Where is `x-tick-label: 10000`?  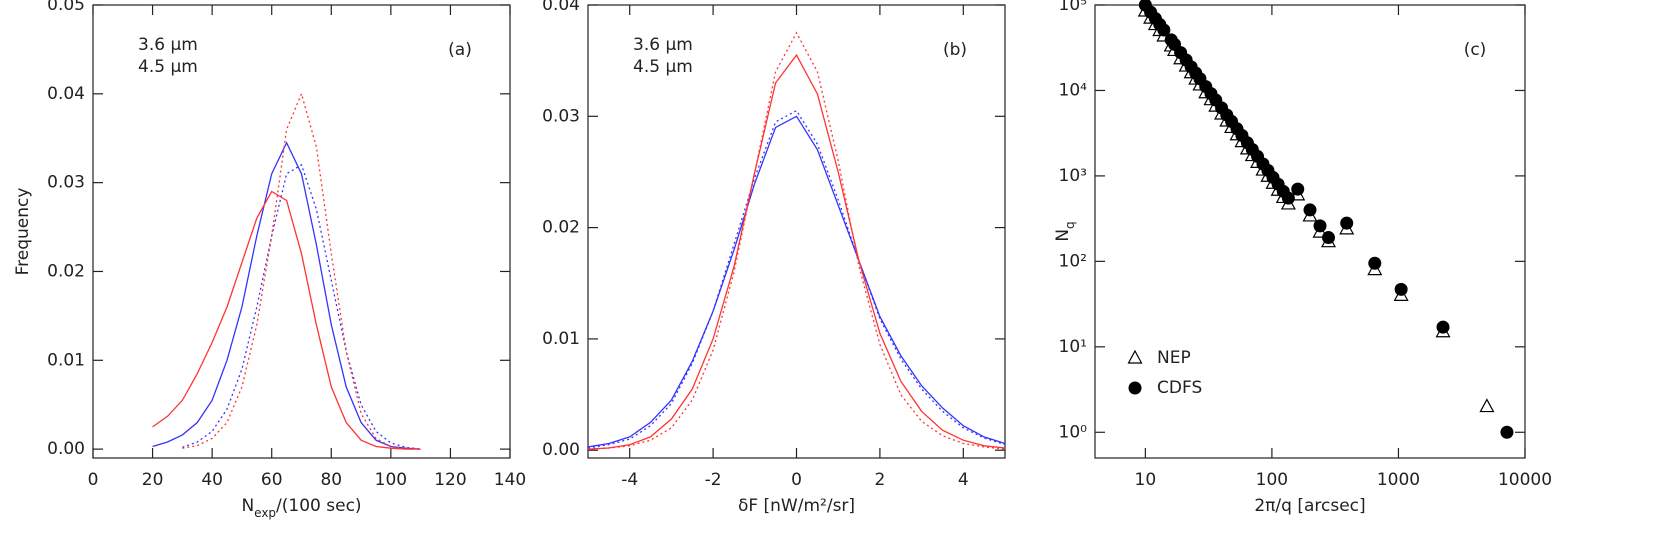 x-tick-label: 10000 is located at coordinates (1525, 480).